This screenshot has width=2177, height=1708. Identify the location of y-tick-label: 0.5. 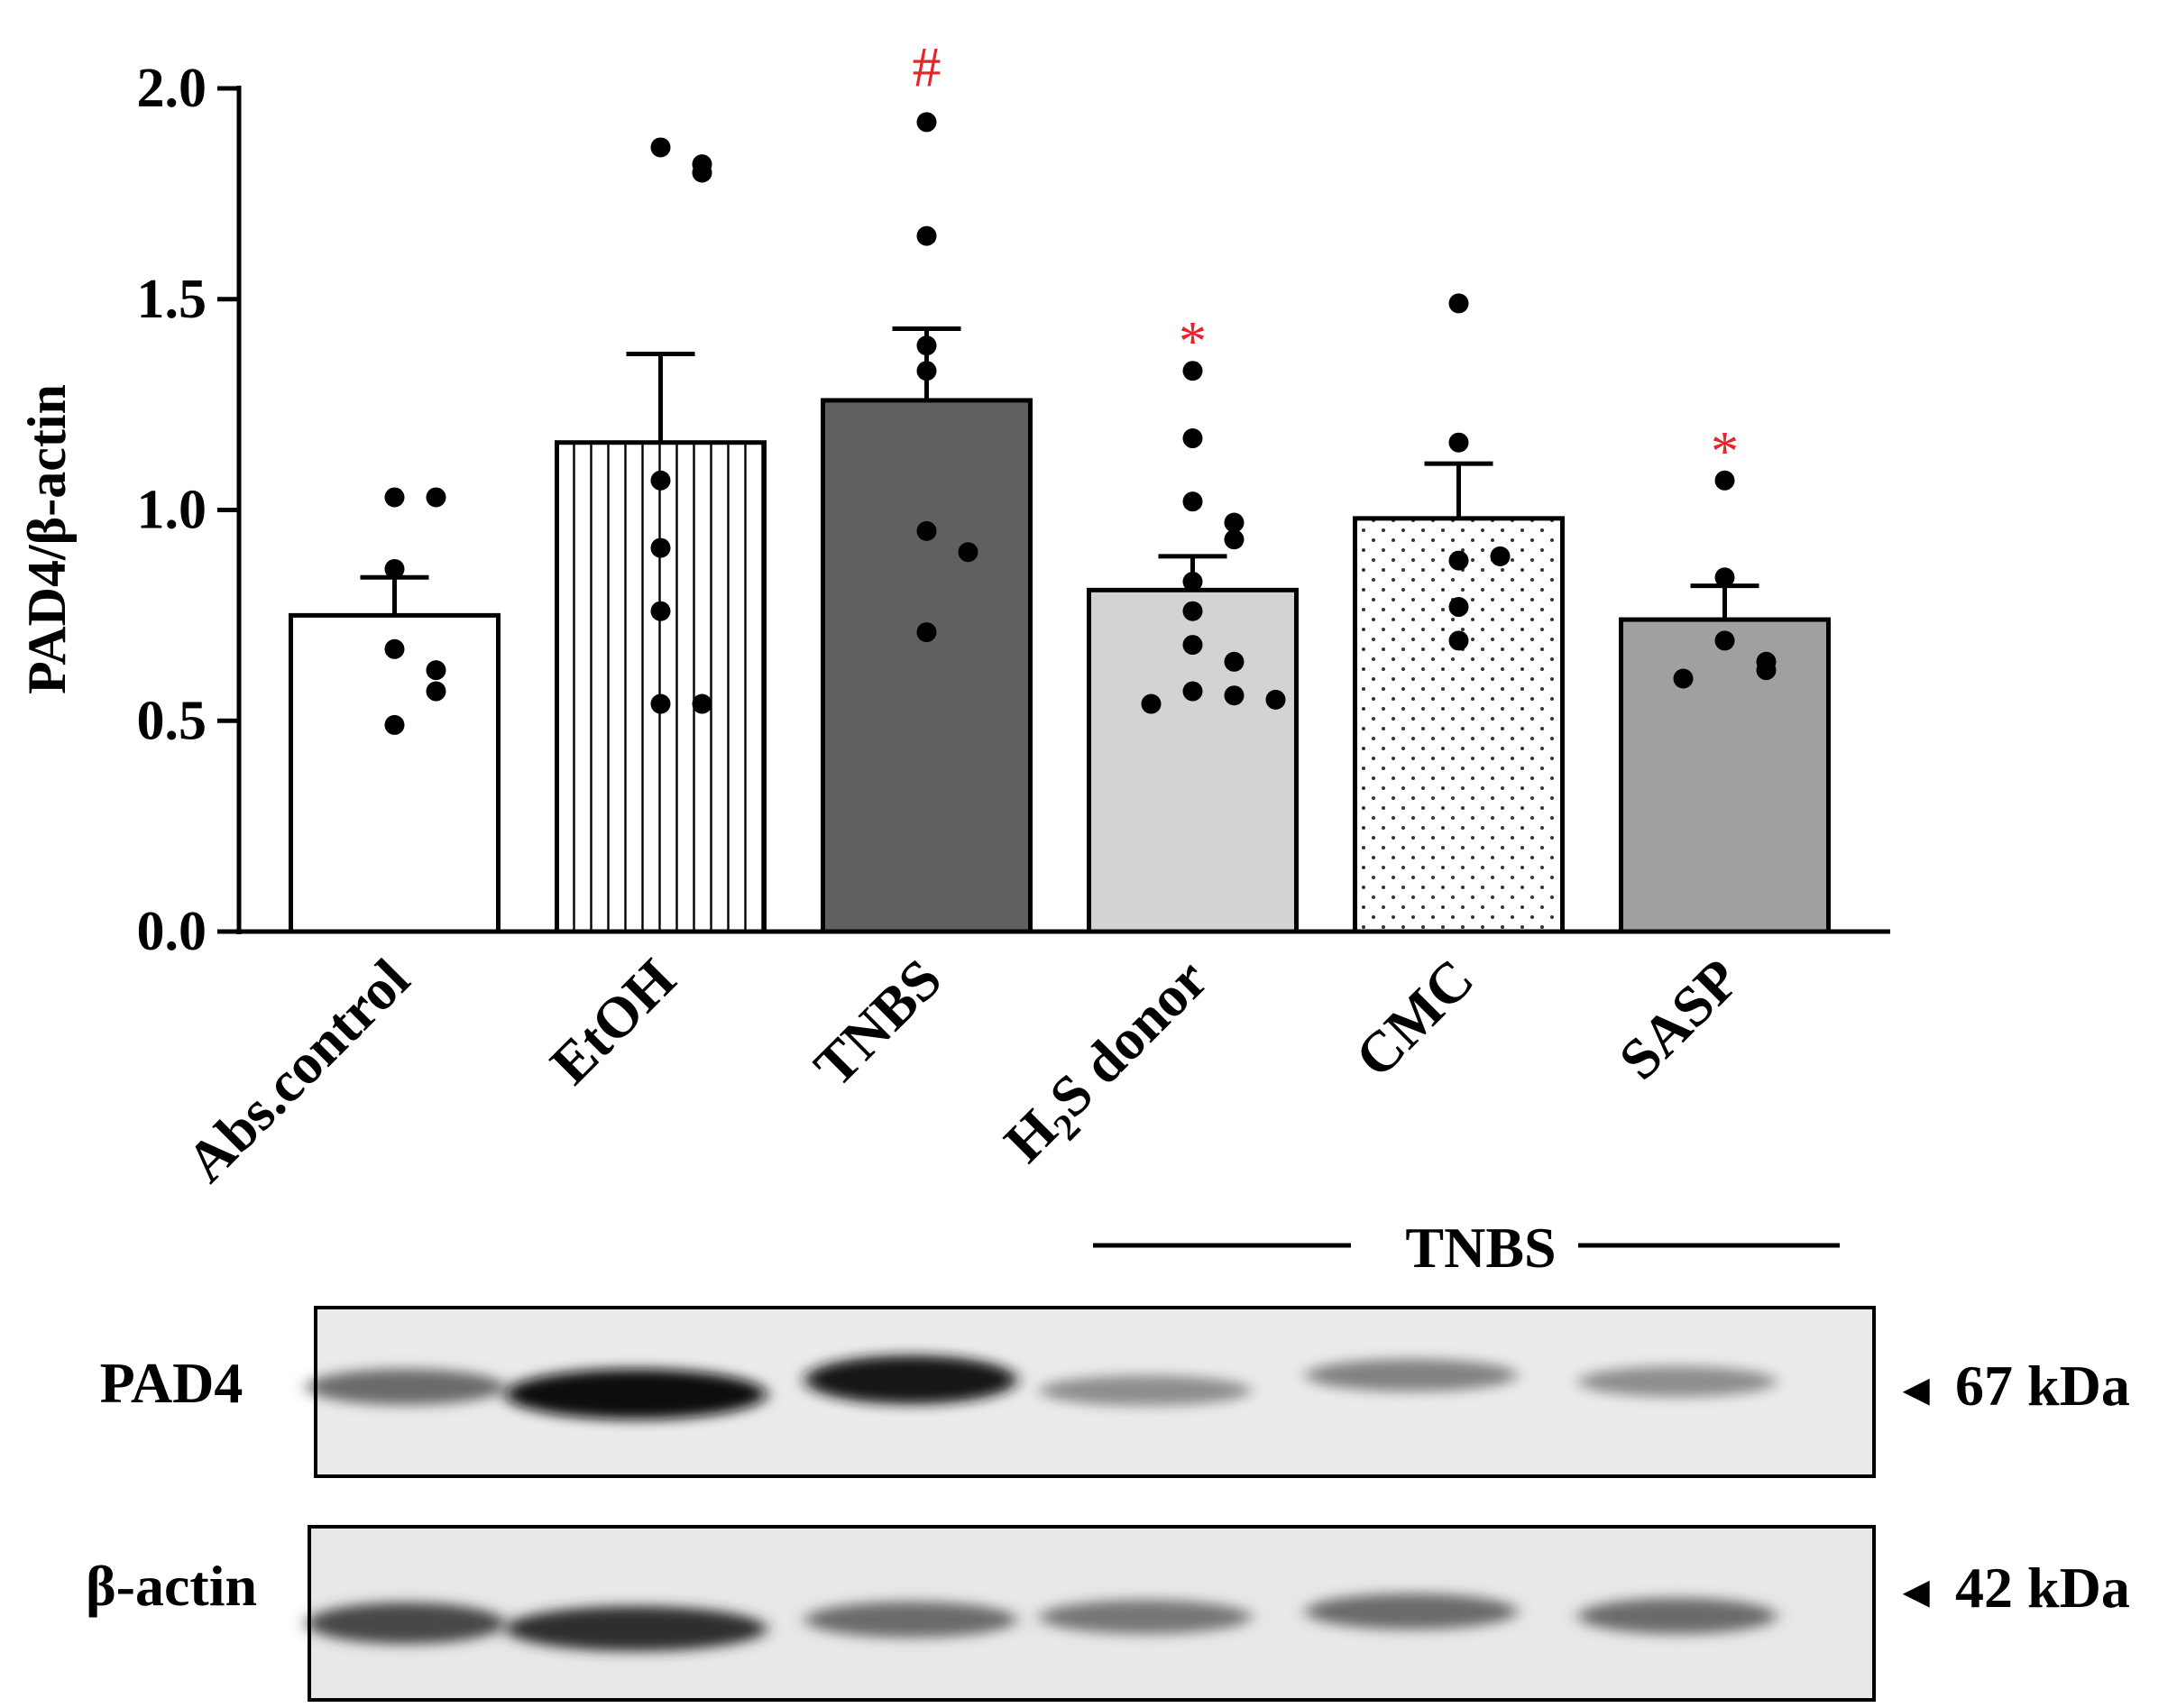
(172, 720).